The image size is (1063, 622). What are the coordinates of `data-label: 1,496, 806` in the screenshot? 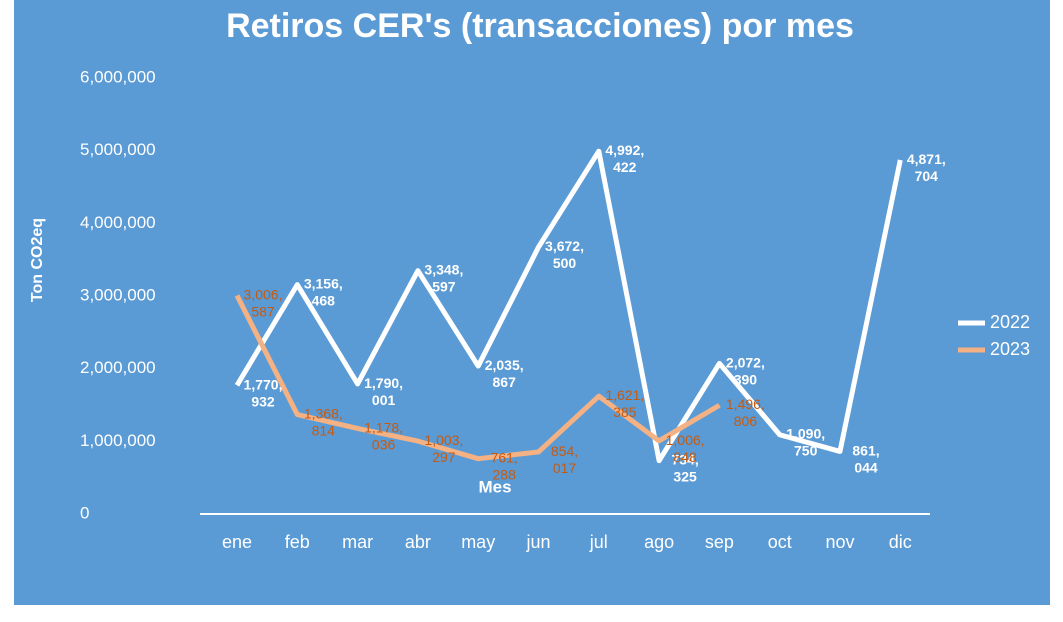 It's located at (745, 412).